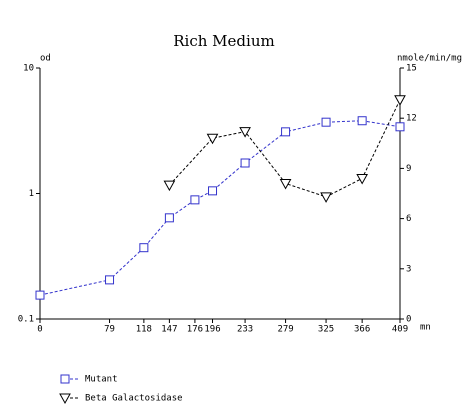 Image resolution: width=472 pixels, height=405 pixels. I want to click on x-tick-label: 279, so click(285, 330).